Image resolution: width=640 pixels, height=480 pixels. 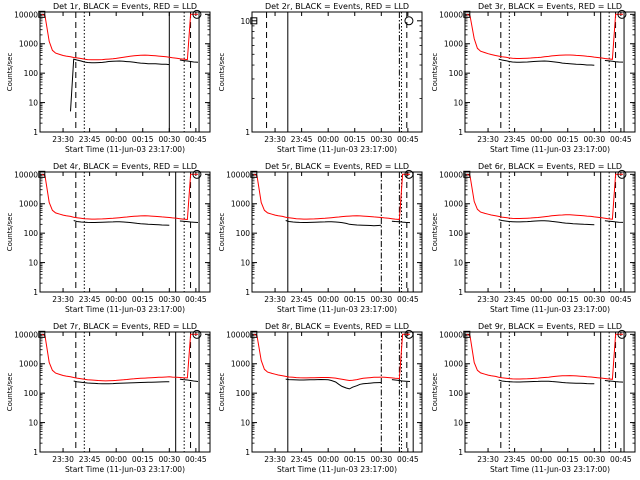 What do you see at coordinates (550, 6) in the screenshot?
I see `chart-title: Det 3r, BLACK = Events, RED = LLD` at bounding box center [550, 6].